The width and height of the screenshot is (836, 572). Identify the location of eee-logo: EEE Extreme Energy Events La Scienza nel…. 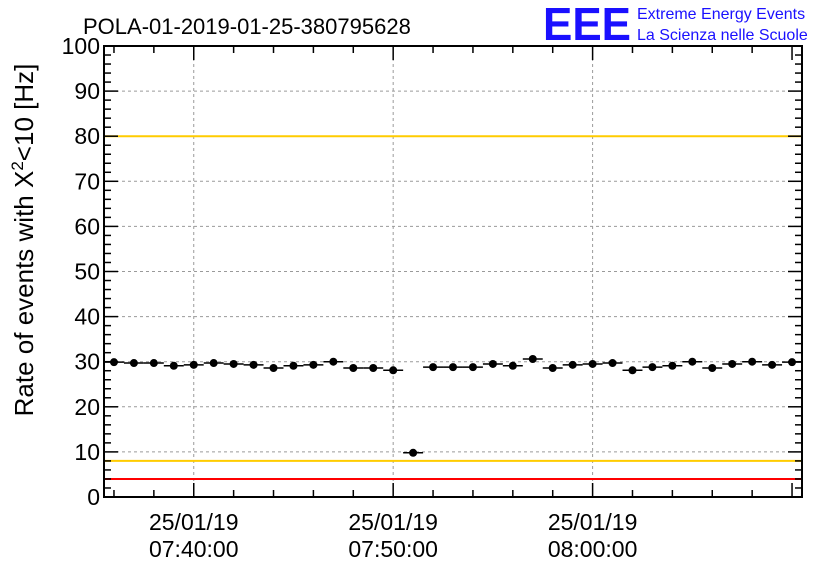
(675, 25).